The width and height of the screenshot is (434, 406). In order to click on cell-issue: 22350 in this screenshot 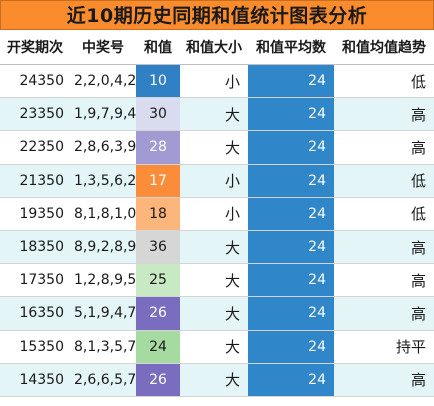, I will do `click(35, 147)`.